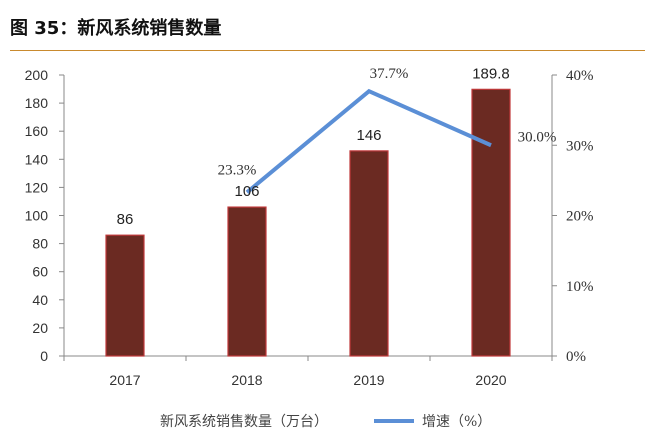 The width and height of the screenshot is (659, 436). I want to click on y-left-tick-label: 40, so click(40, 300).